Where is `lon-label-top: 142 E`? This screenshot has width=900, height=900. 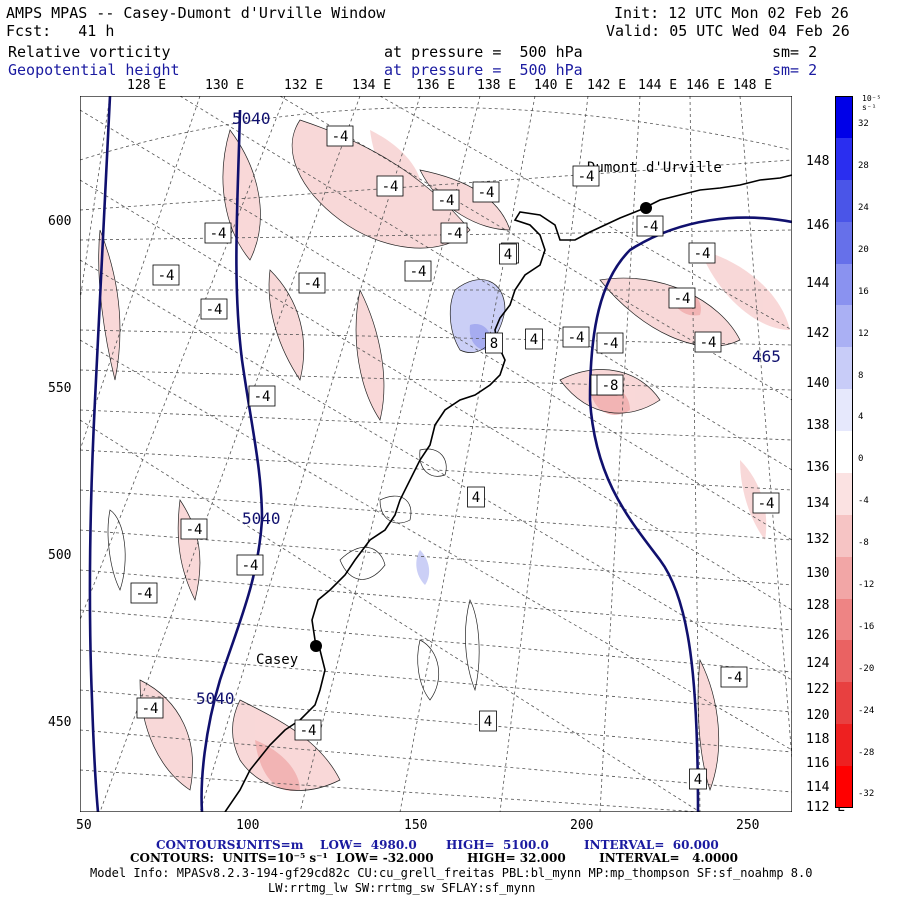 lon-label-top: 142 E is located at coordinates (607, 85).